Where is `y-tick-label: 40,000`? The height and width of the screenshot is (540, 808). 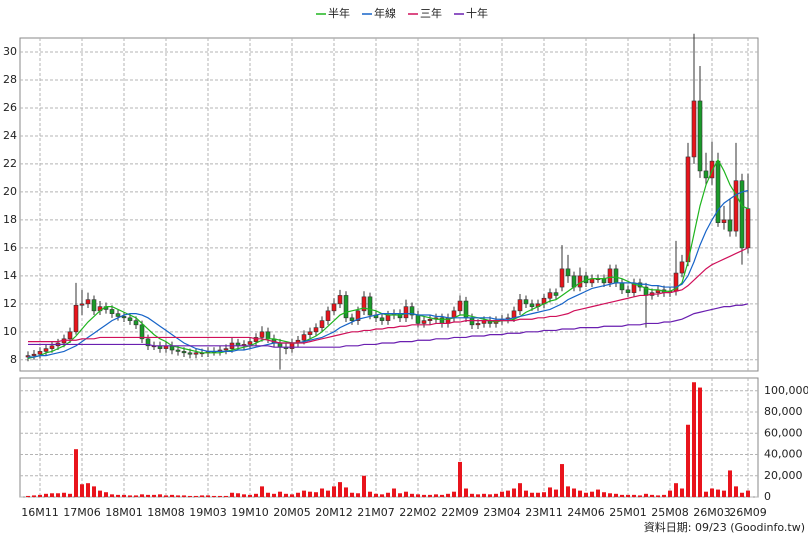 y-tick-label: 40,000 is located at coordinates (783, 454).